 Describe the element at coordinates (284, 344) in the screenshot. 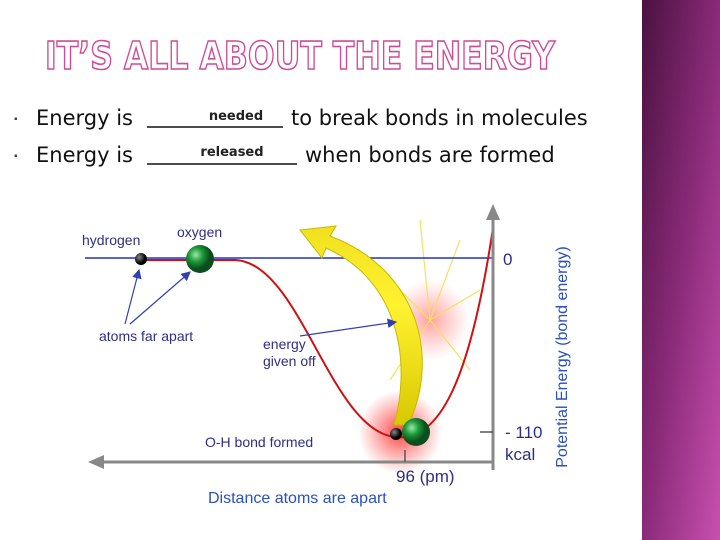

I see `label: energy` at that location.